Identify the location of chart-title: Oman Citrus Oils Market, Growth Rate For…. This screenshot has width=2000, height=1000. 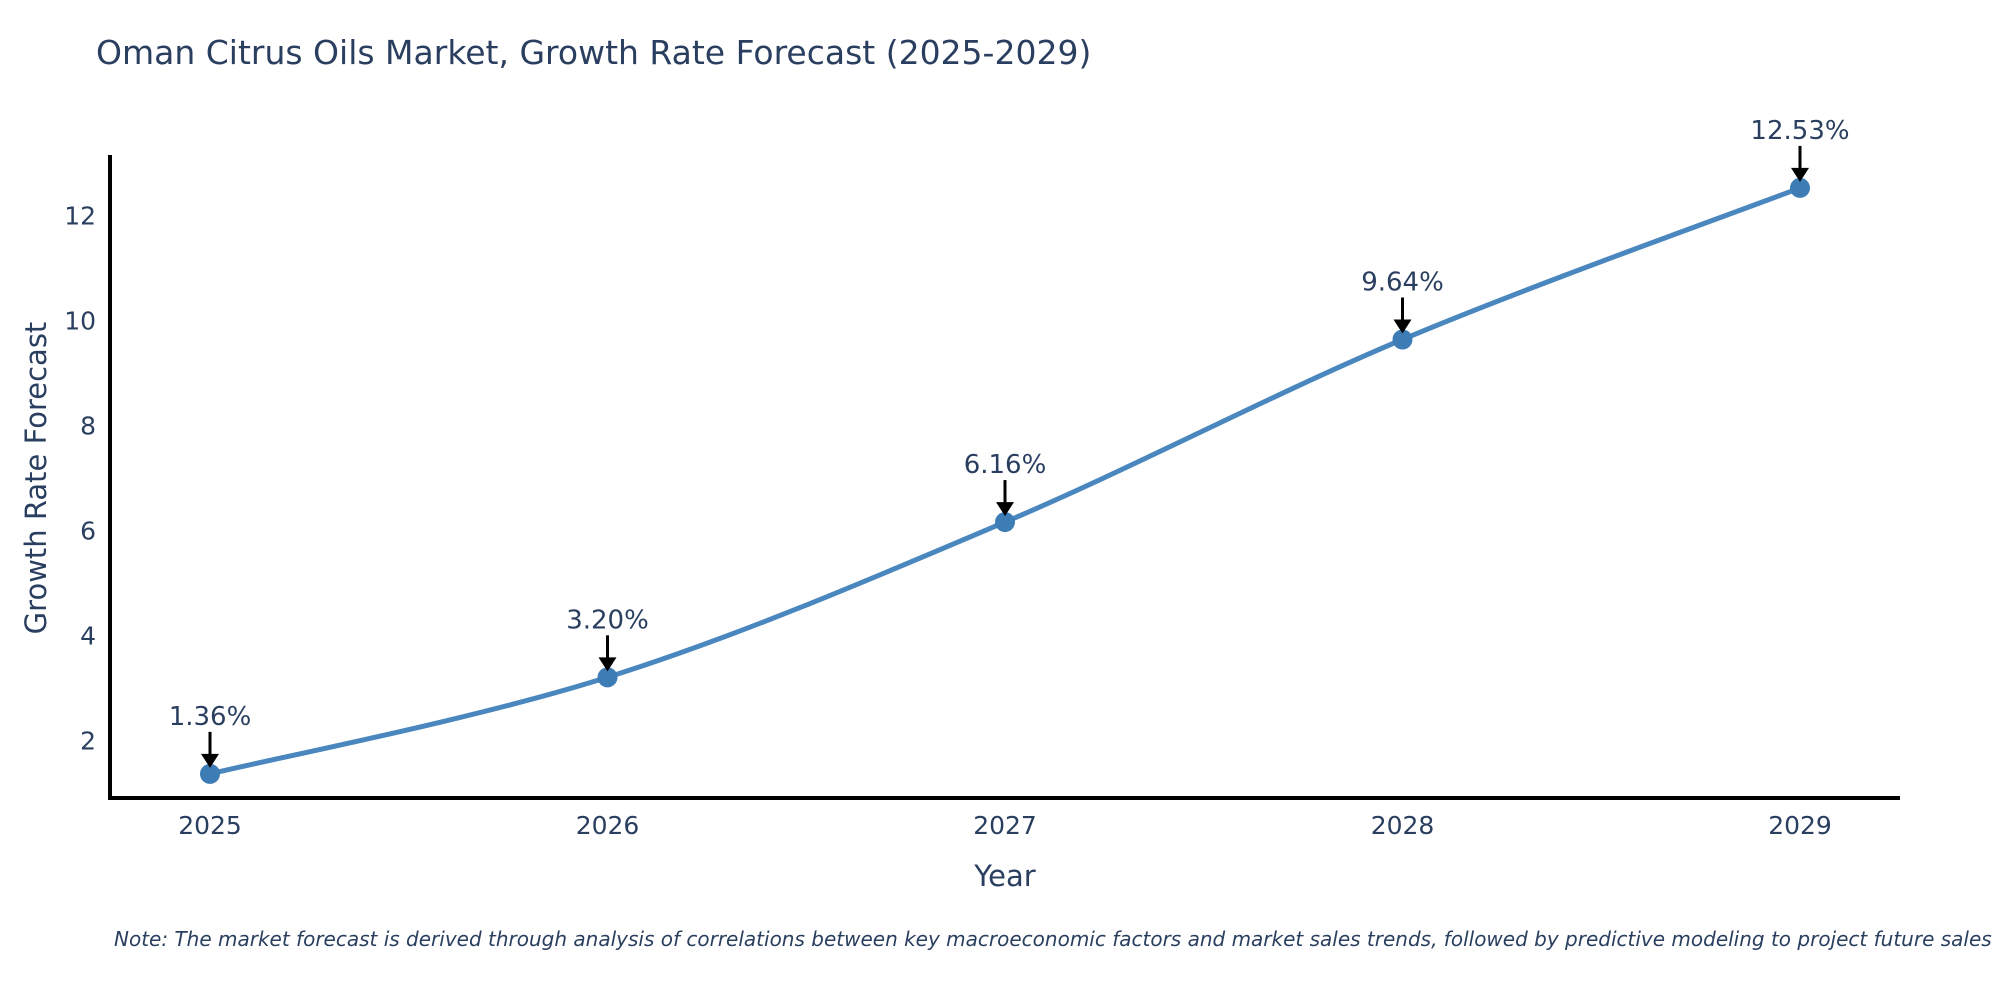
(593, 52).